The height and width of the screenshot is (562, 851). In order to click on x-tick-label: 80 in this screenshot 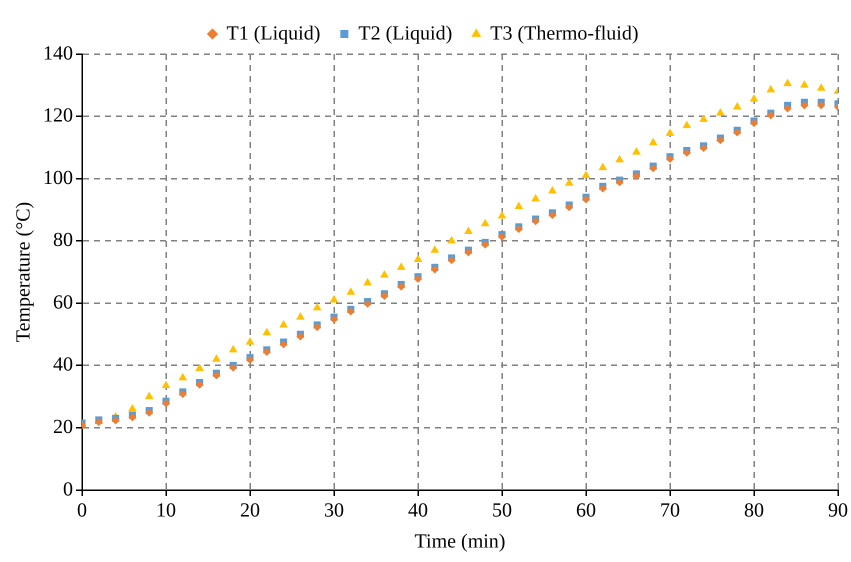, I will do `click(754, 510)`.